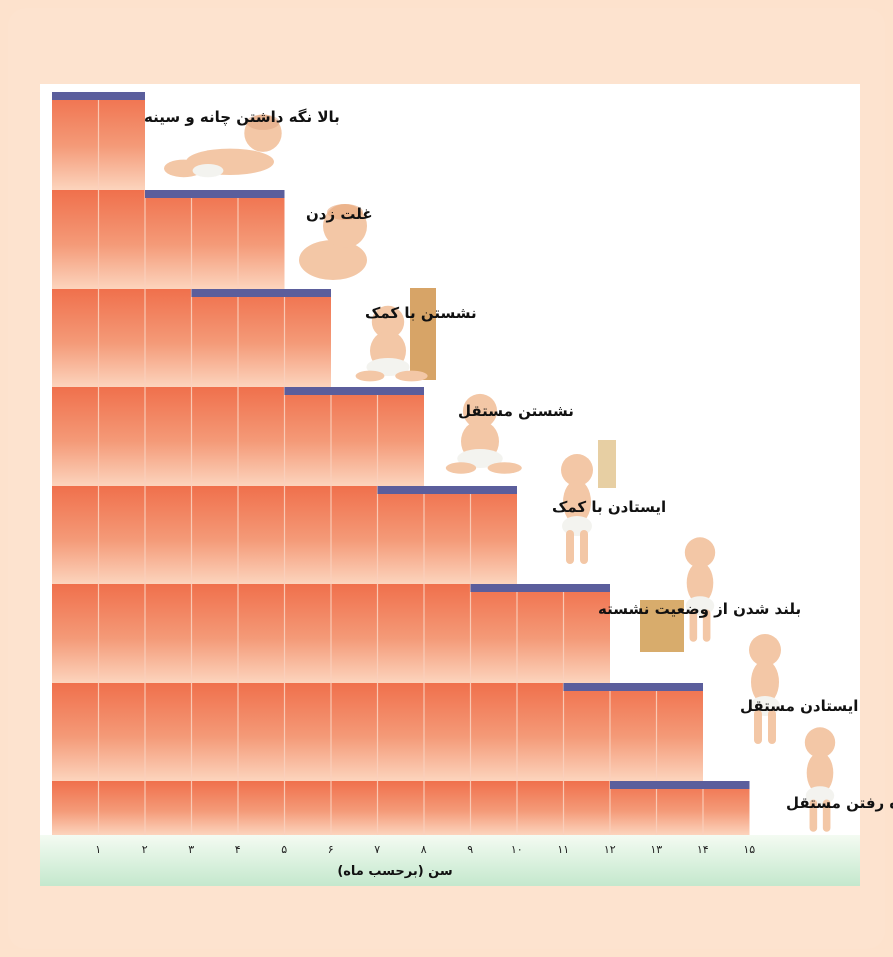 This screenshot has width=893, height=957. Describe the element at coordinates (610, 849) in the screenshot. I see `tick-label: ۱۲` at that location.